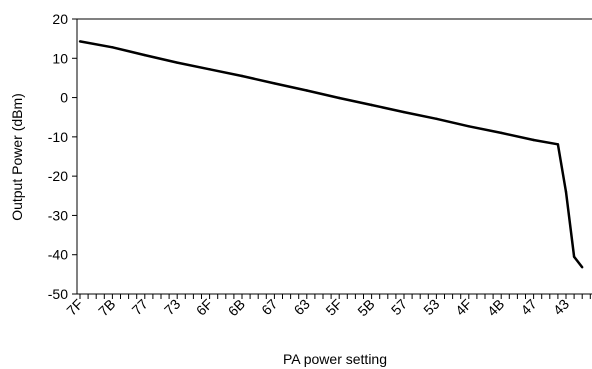 Image resolution: width=592 pixels, height=369 pixels. I want to click on x-axis-ticks: 7F 7B 77 73 6F 6B 67 63 5F 5B 57 53 4F 4B 47 43, so click(327, 306).